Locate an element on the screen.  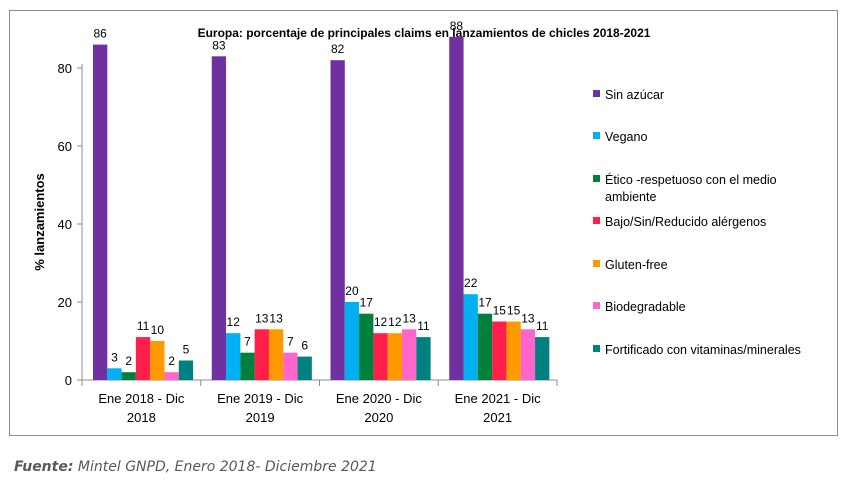
legend-label: Fortificado con vitaminas/minerales is located at coordinates (703, 350).